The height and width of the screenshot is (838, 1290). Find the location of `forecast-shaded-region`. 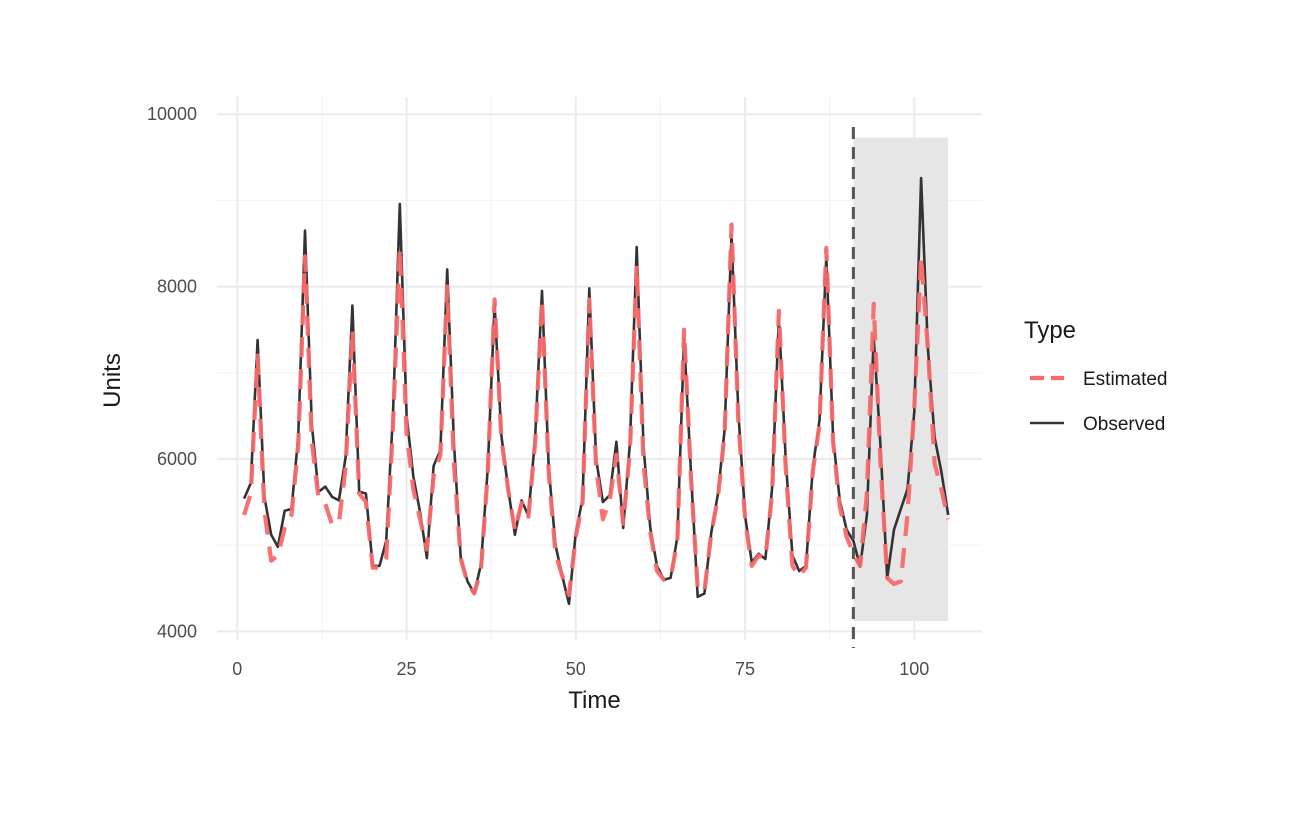

forecast-shaded-region is located at coordinates (901, 379).